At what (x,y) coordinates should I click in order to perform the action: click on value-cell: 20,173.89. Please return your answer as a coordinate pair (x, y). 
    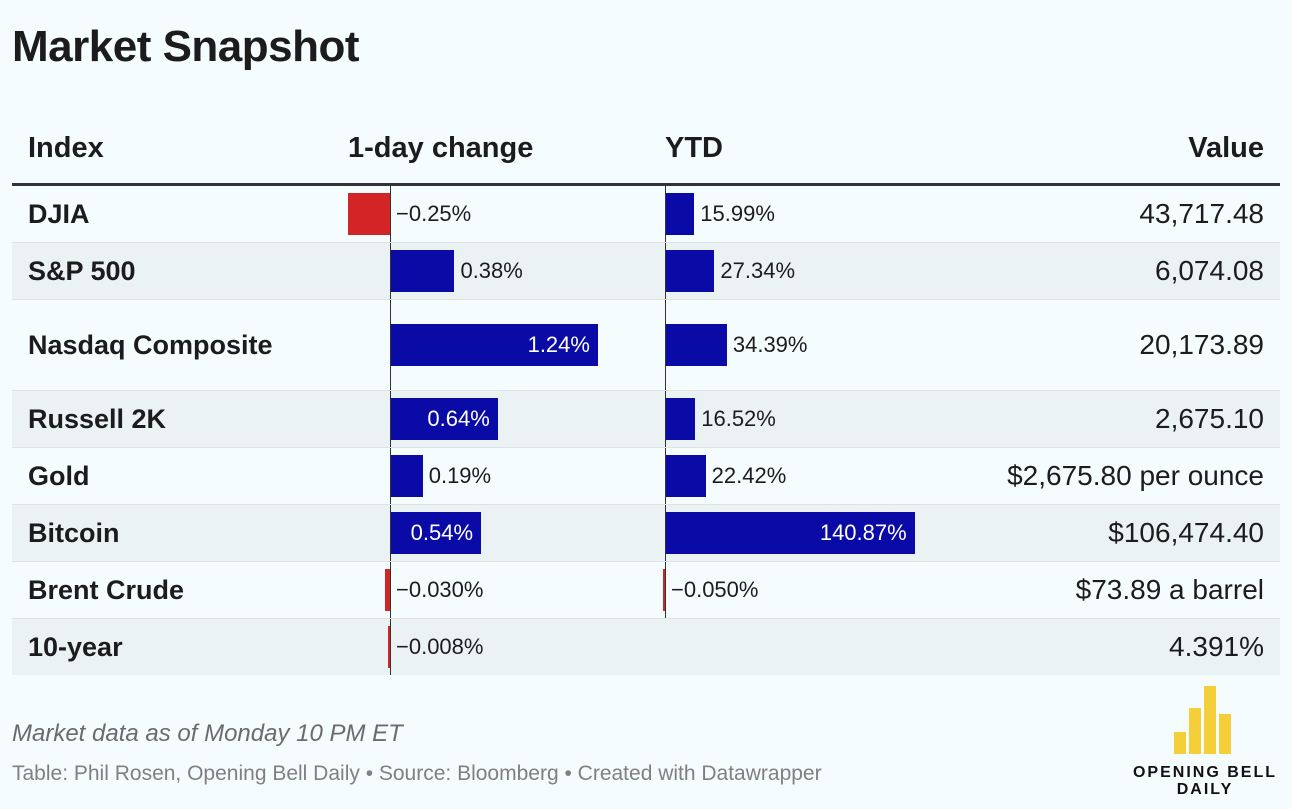
    Looking at the image, I should click on (1201, 344).